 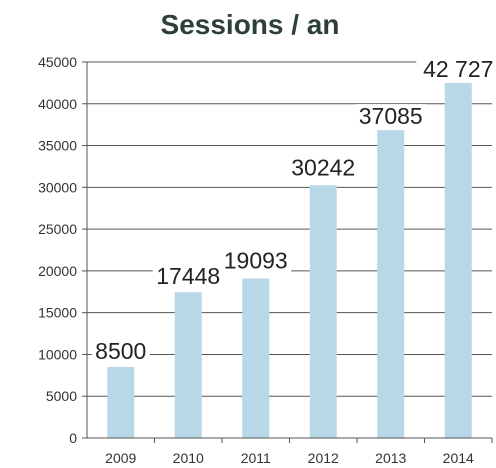 I want to click on y-tick-label: 25000, so click(x=57, y=229).